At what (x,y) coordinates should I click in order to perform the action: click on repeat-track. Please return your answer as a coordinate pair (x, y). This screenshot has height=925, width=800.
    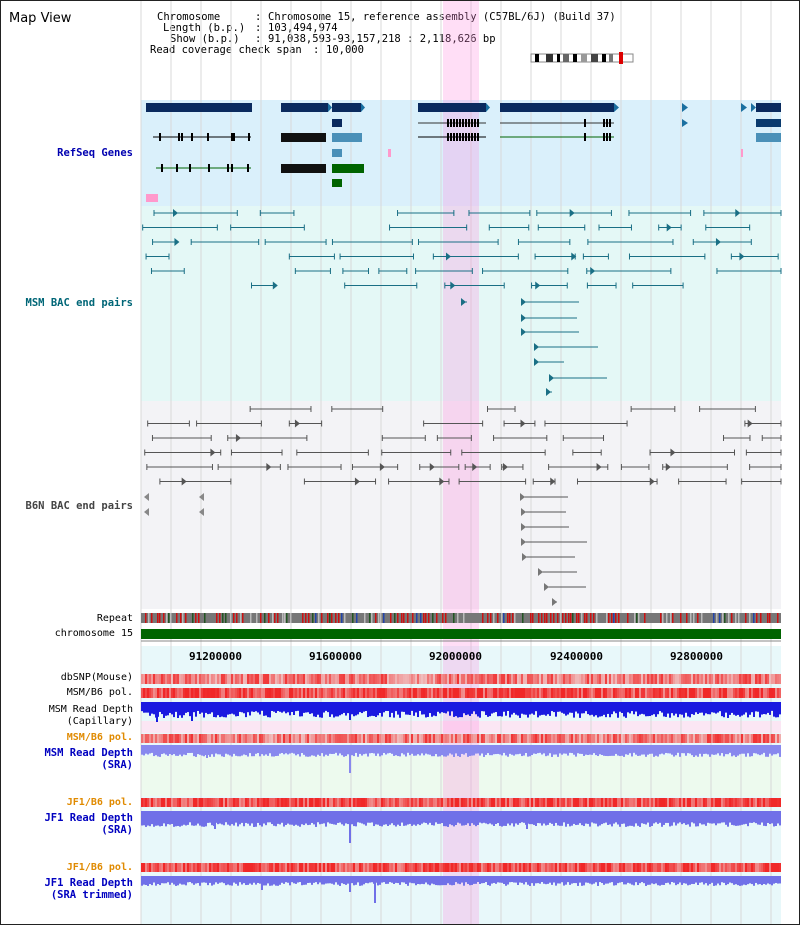
    Looking at the image, I should click on (461, 618).